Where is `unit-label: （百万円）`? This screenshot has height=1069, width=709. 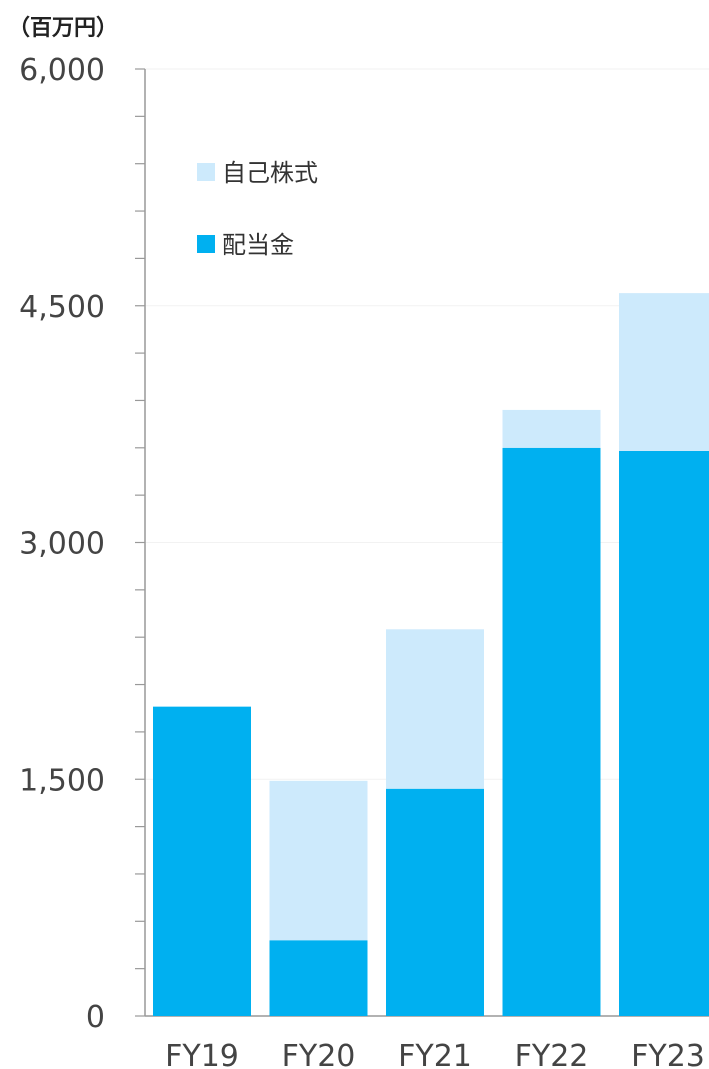 unit-label: （百万円） is located at coordinates (63, 28).